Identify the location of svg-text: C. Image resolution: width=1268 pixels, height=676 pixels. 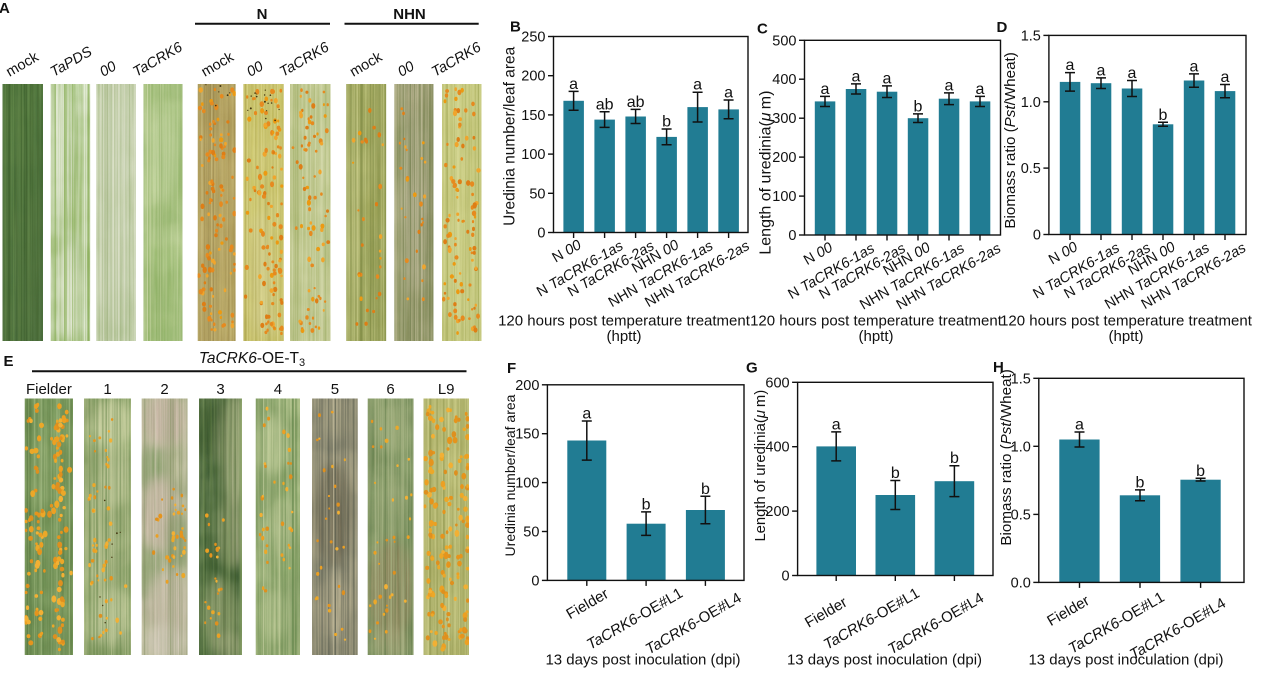
(762, 29).